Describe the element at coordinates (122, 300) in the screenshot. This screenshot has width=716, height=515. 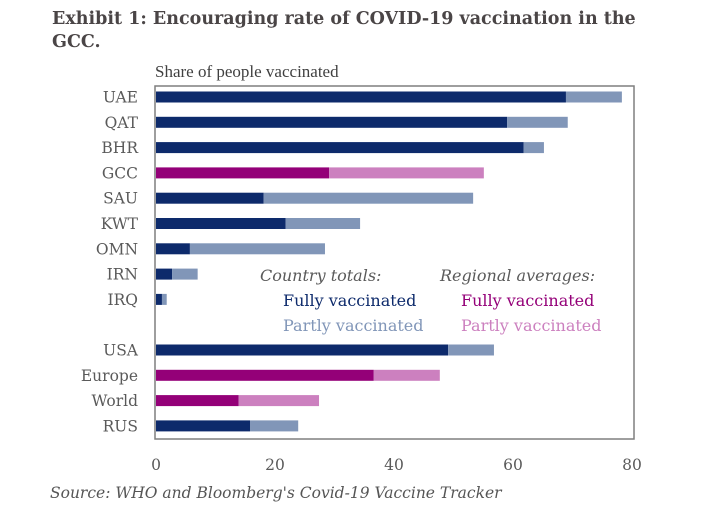
I see `category-label-irq: IRQ` at that location.